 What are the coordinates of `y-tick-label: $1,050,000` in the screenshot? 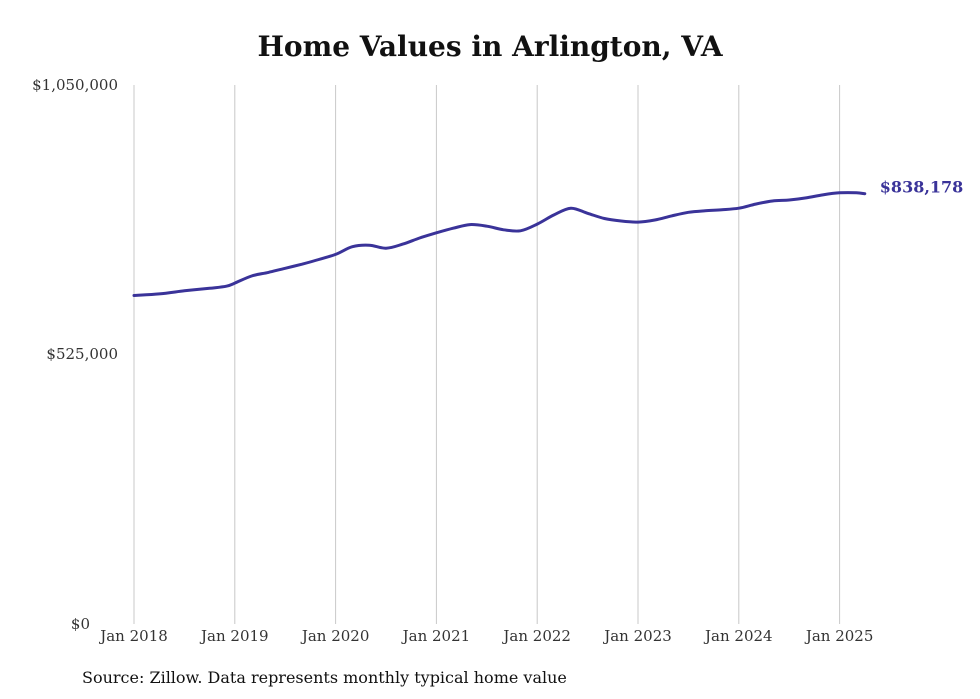 It's located at (75, 85).